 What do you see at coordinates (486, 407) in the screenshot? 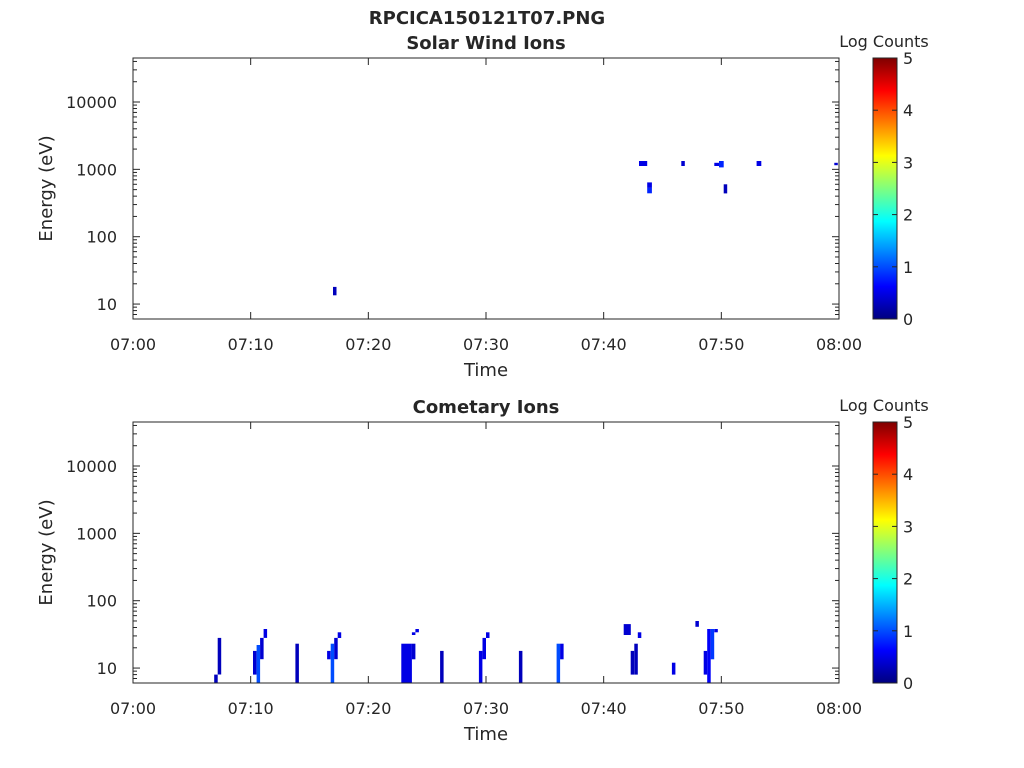
I see `panel-title: Cometary Ions` at bounding box center [486, 407].